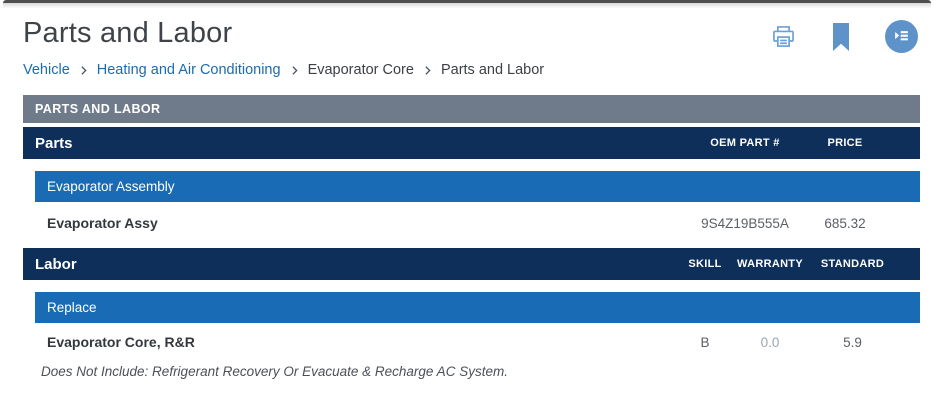 The height and width of the screenshot is (410, 934). What do you see at coordinates (477, 307) in the screenshot?
I see `group-header-replace: Replace` at bounding box center [477, 307].